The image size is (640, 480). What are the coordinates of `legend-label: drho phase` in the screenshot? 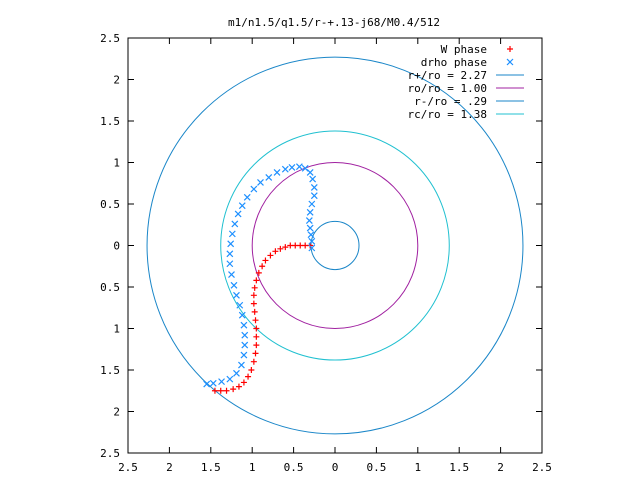 It's located at (454, 62).